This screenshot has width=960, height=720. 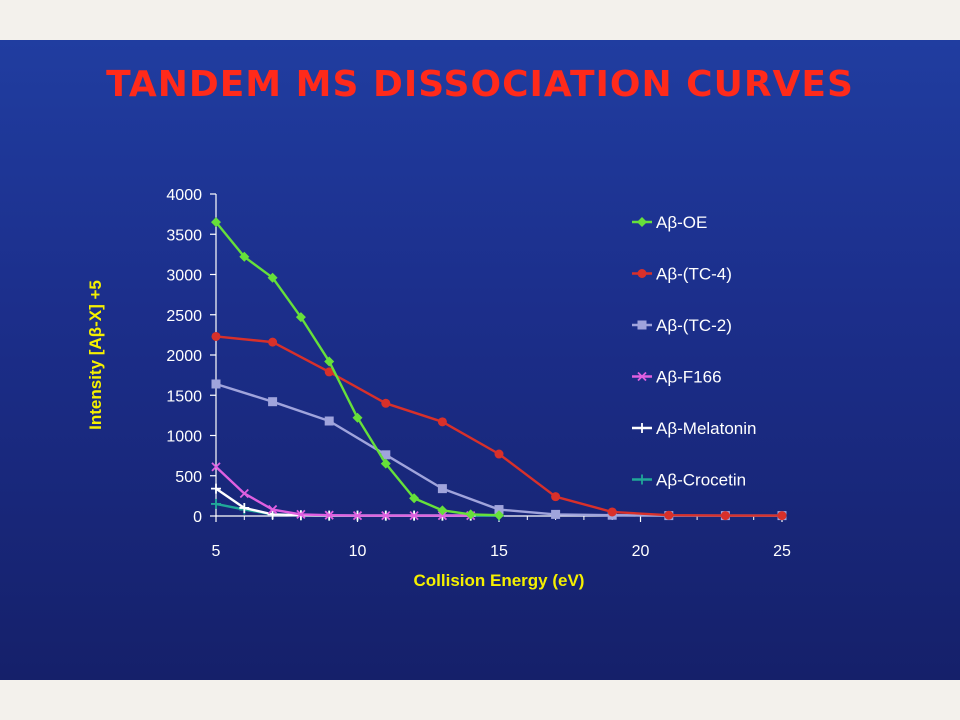 I want to click on legend-label: Aβ-Crocetin, so click(x=701, y=480).